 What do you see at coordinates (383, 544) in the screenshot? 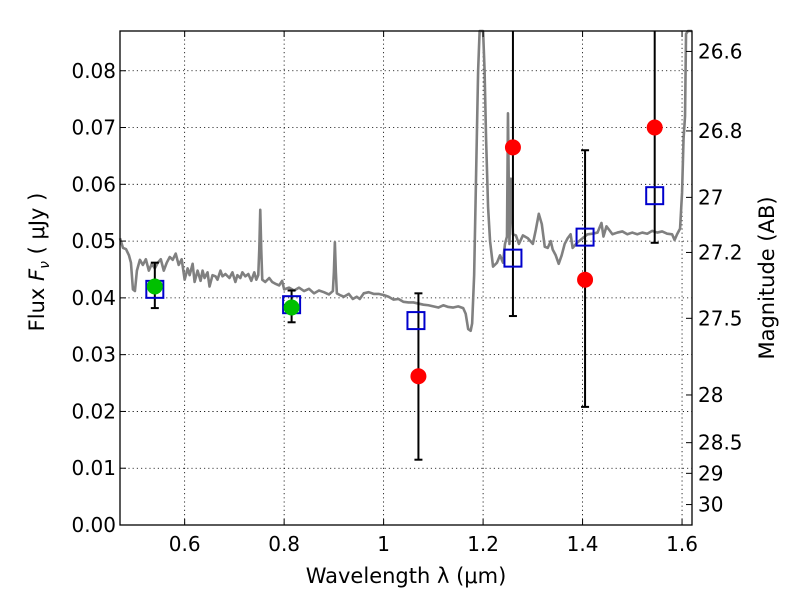
I see `x-tick-label: 1` at bounding box center [383, 544].